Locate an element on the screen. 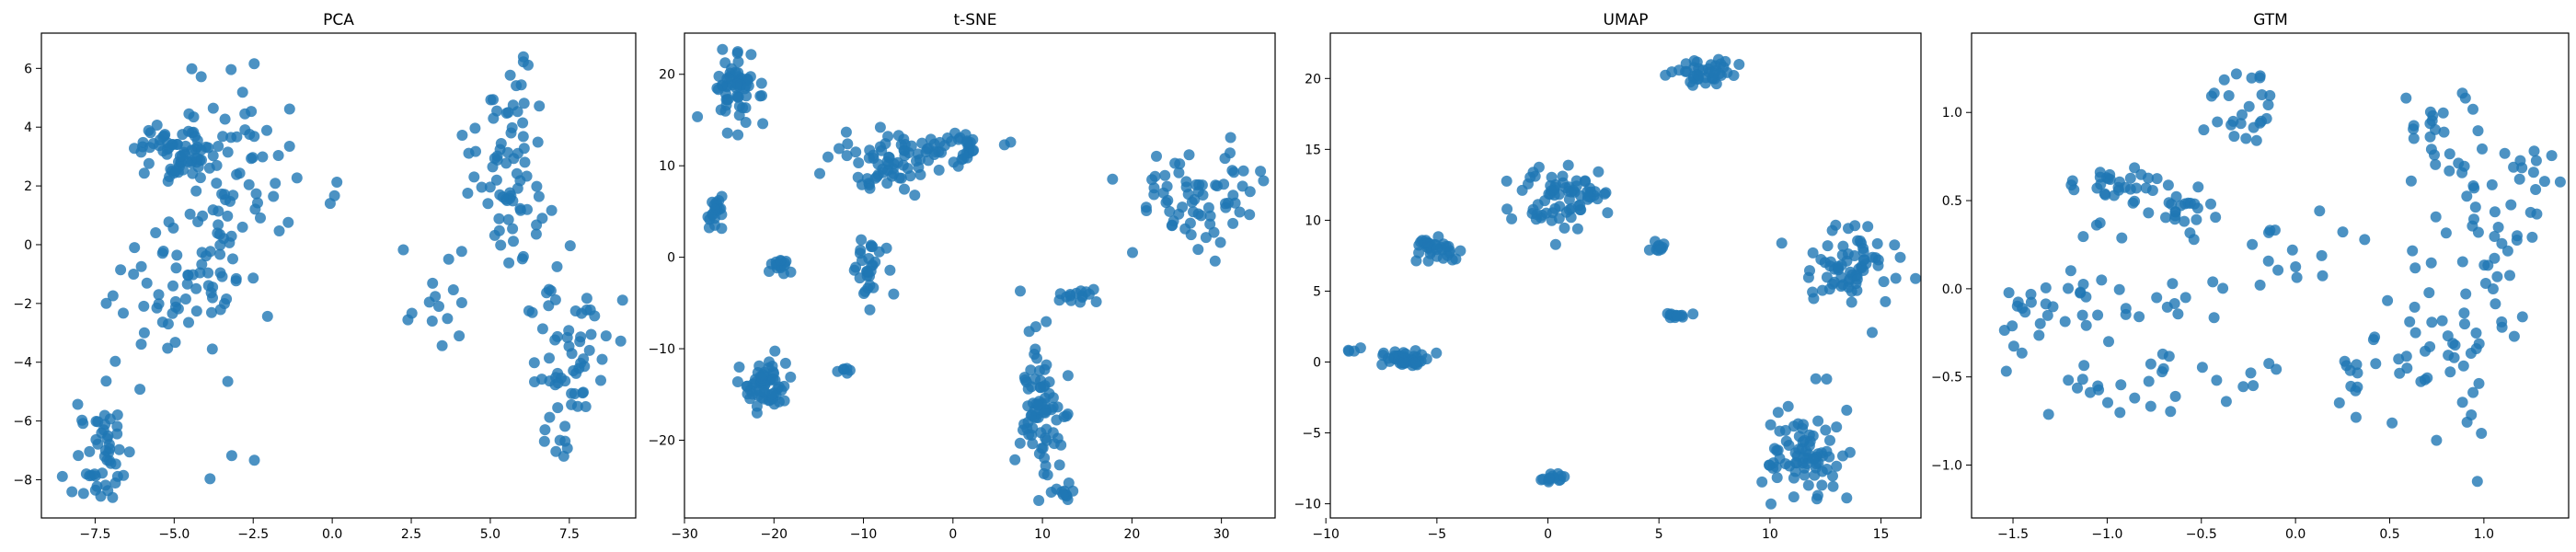  x-tick-label-pca-6: 7.5 is located at coordinates (569, 534).